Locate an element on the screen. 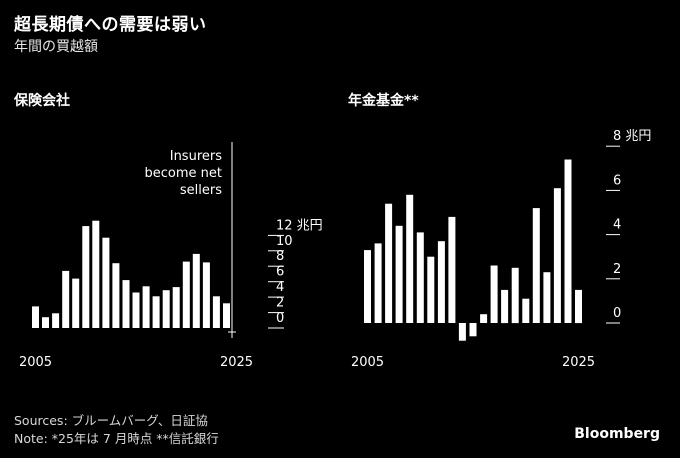 This screenshot has width=680, height=458. sources-note: Sources: ブルームバーグ、日証協 is located at coordinates (111, 420).